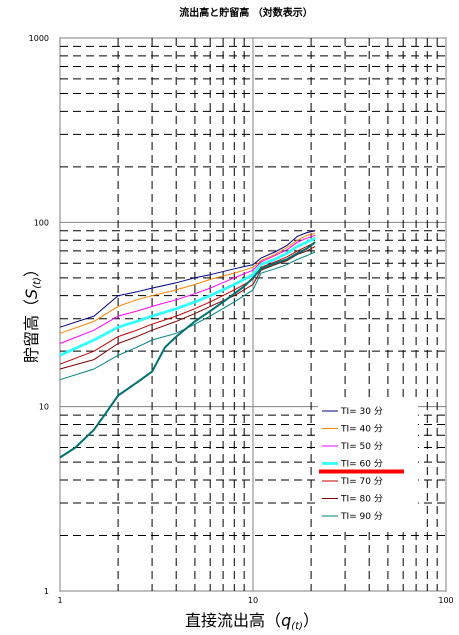 The width and height of the screenshot is (459, 635). I want to click on legend-highlight-bar, so click(361, 471).